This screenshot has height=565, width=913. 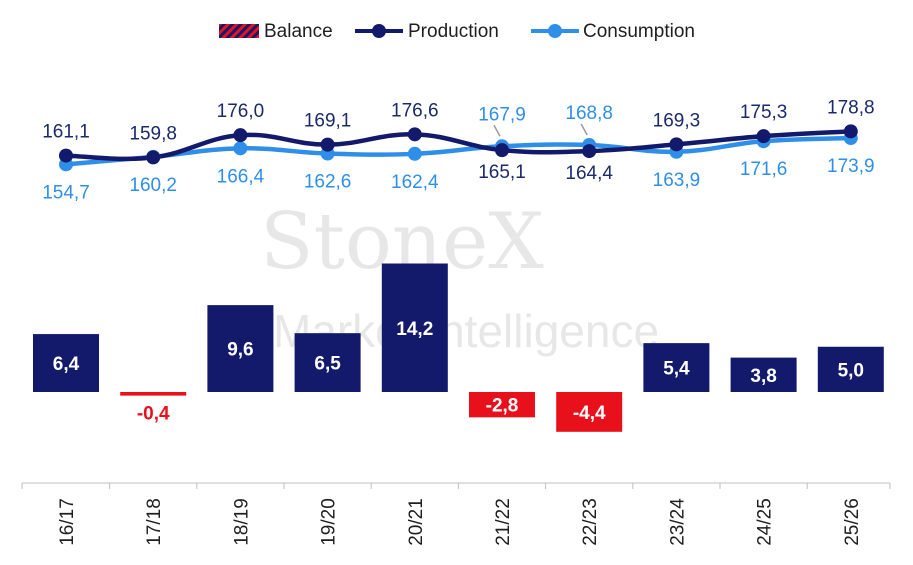 I want to click on leader-lines, so click(x=540, y=130).